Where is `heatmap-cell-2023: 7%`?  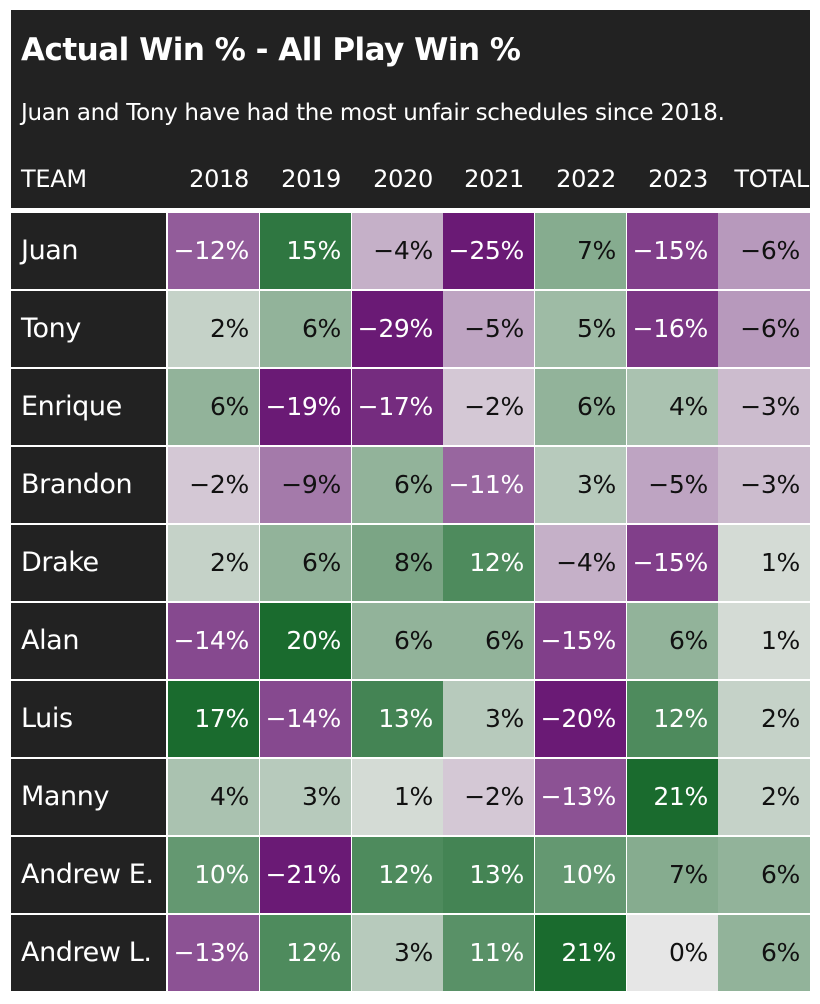 heatmap-cell-2023: 7% is located at coordinates (672, 875).